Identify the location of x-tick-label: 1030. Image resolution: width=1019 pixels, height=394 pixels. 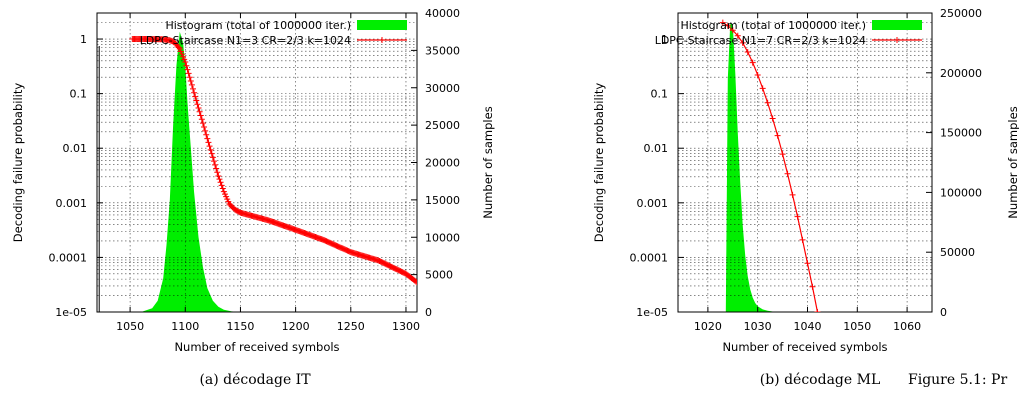
(758, 326).